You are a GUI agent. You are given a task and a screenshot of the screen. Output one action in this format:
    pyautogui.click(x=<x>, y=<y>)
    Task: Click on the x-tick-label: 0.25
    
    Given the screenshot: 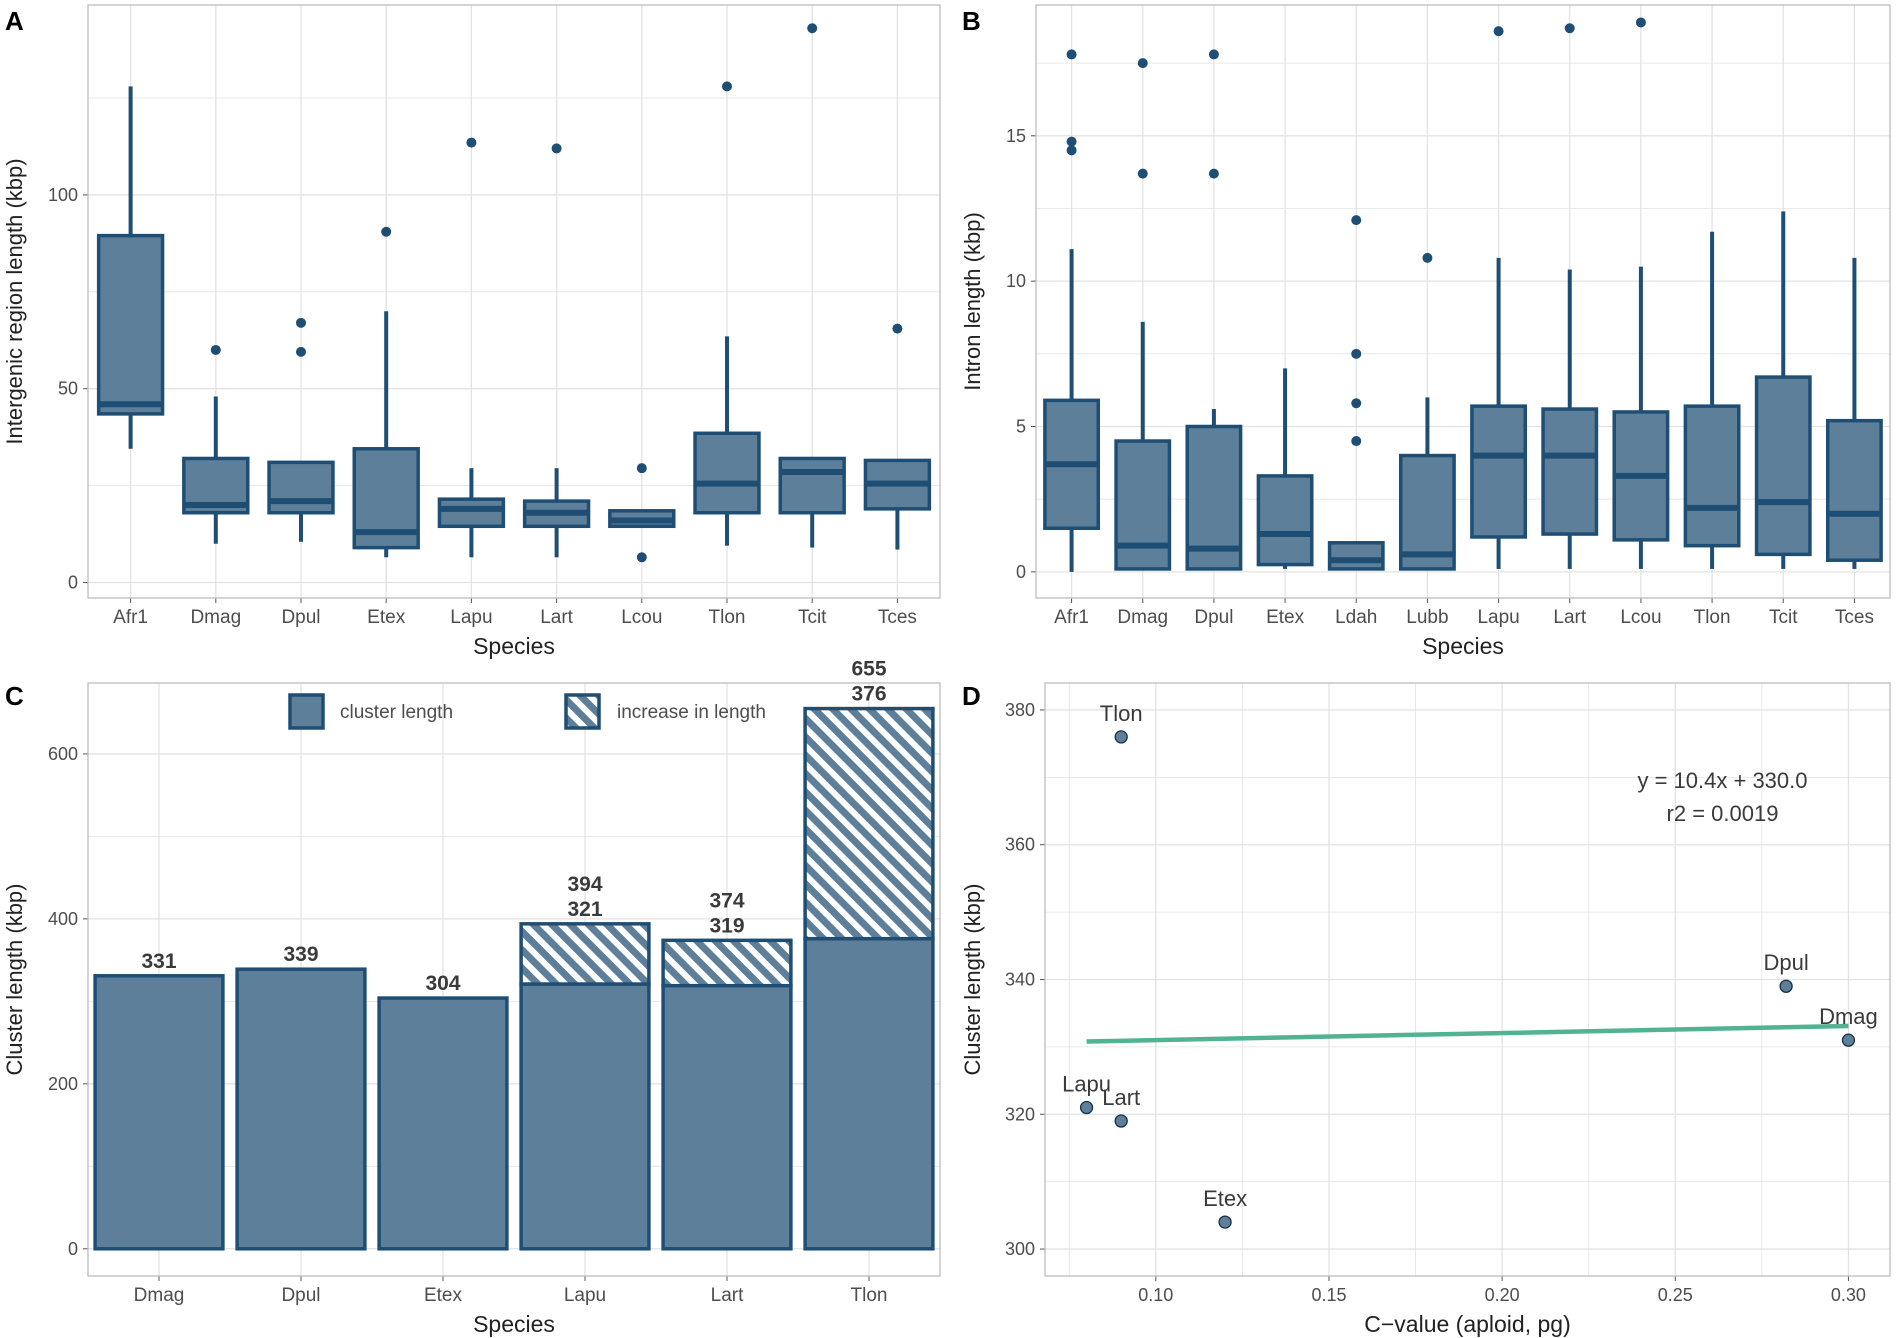 What is the action you would take?
    pyautogui.click(x=1675, y=1295)
    